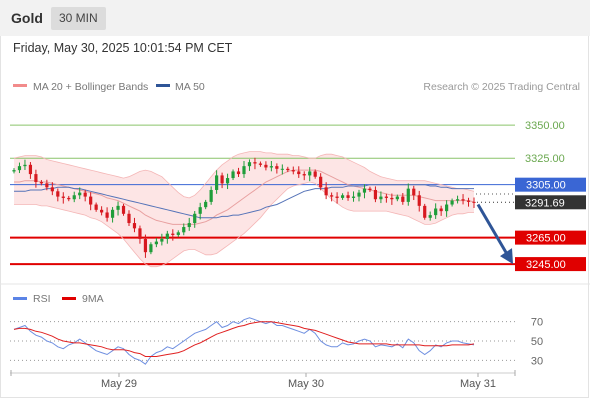 This screenshot has width=590, height=400. I want to click on time-tick-label-1: May 30, so click(306, 384).